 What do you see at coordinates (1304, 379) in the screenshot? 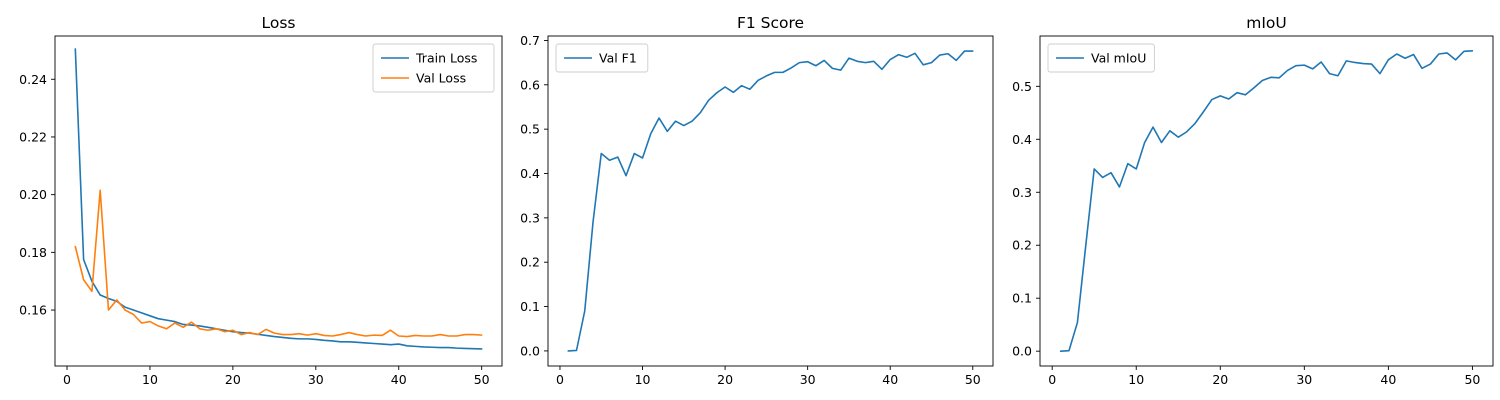
I see `miou-x-tick-label: 30` at bounding box center [1304, 379].